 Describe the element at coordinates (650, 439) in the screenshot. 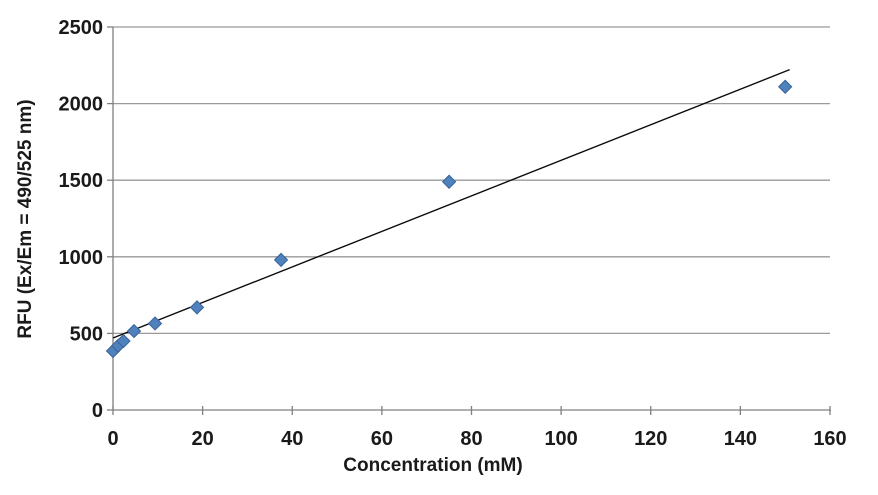

I see `x-tick-label: 120` at that location.